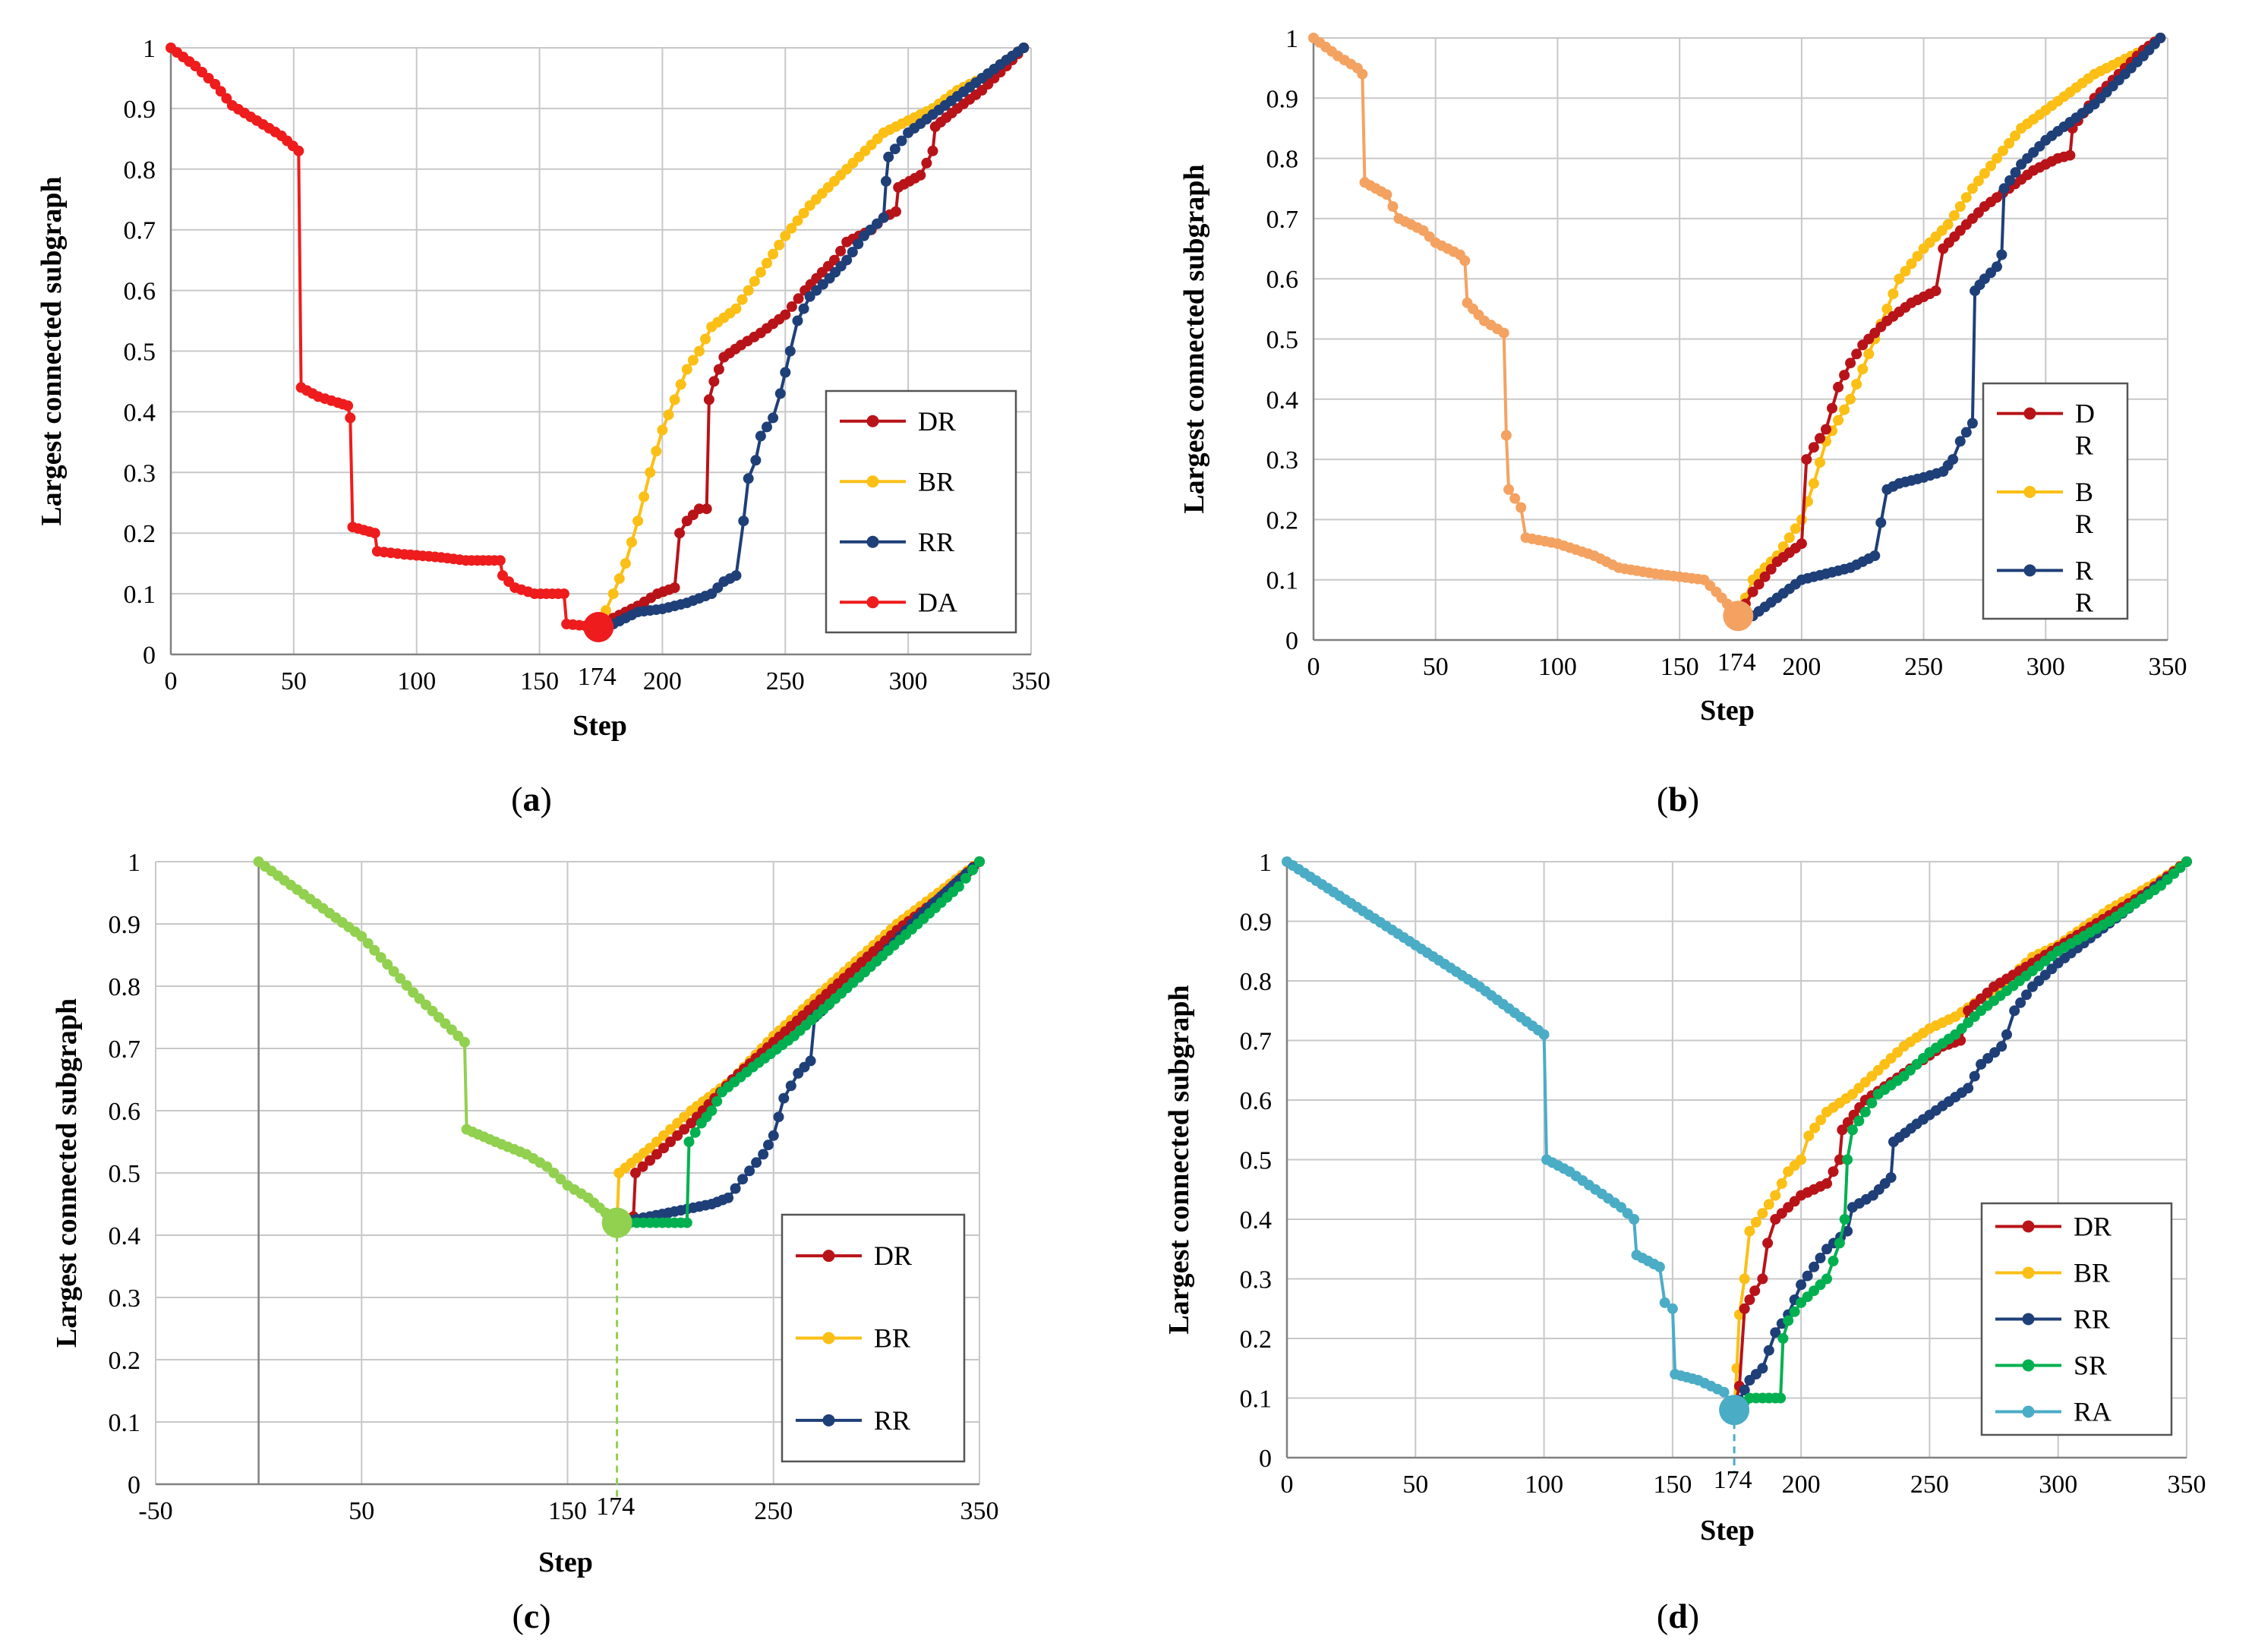 This screenshot has height=1652, width=2255. Describe the element at coordinates (2045, 508) in the screenshot. I see `legend-item-BR: BR` at that location.